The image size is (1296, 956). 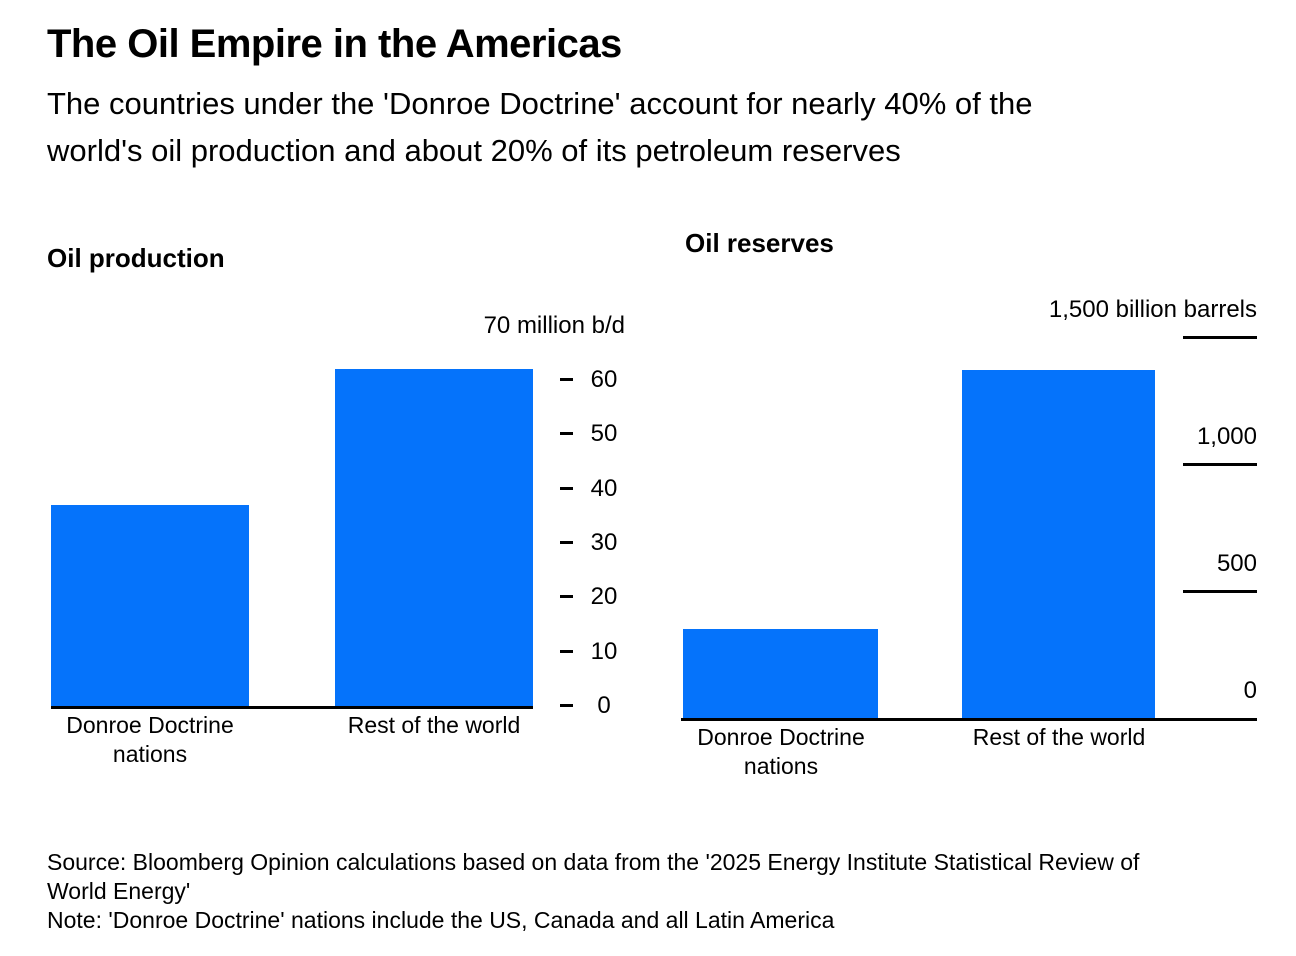 I want to click on page-title: The Oil Empire in the Americas, so click(x=334, y=44).